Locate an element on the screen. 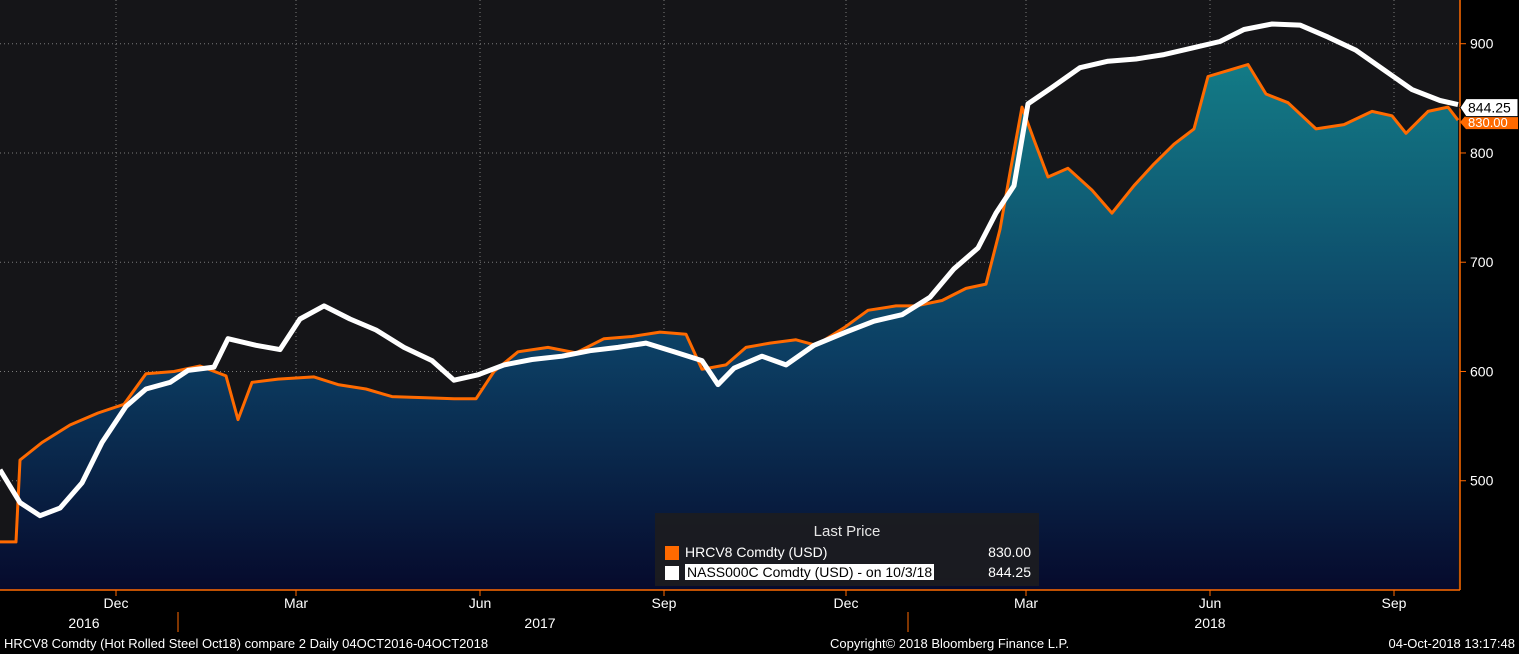  footer-timestamp: 04-Oct-2018 13:17:48 is located at coordinates (1451, 643).